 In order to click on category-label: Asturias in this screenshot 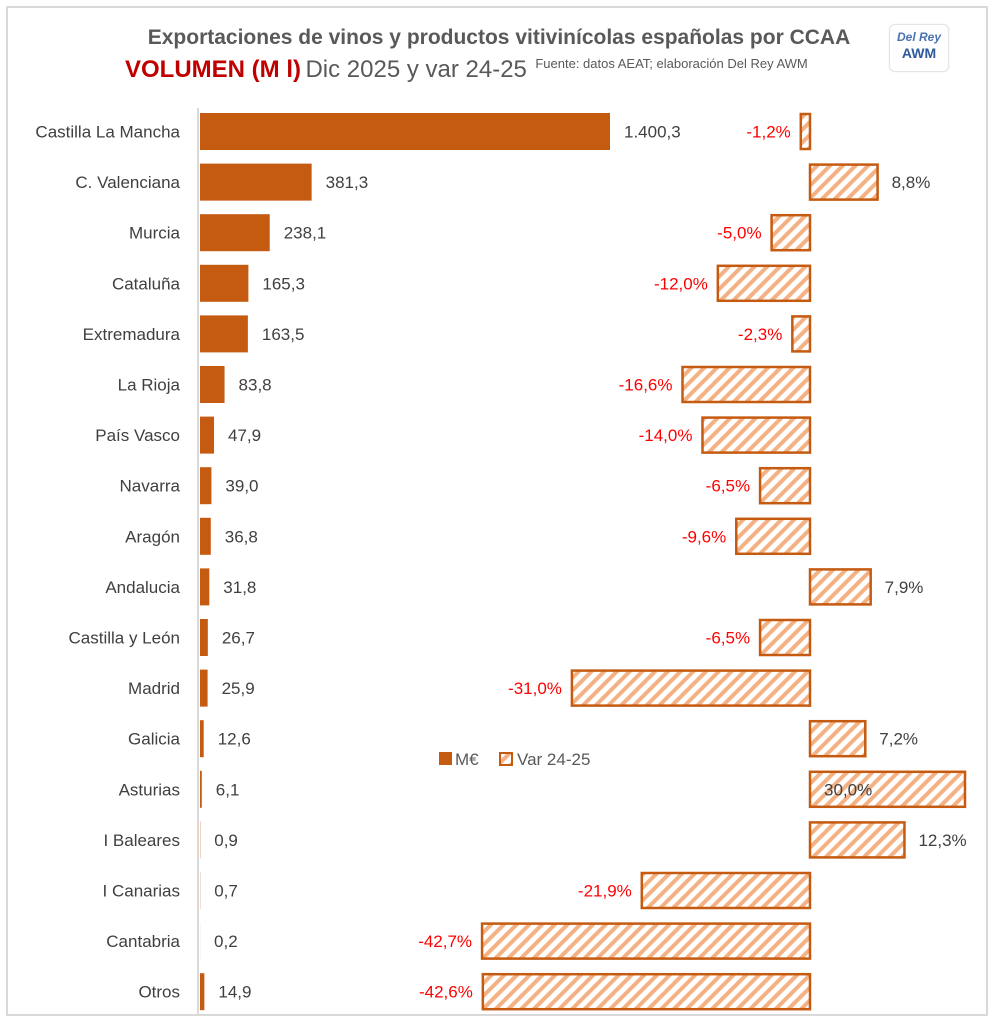, I will do `click(149, 789)`.